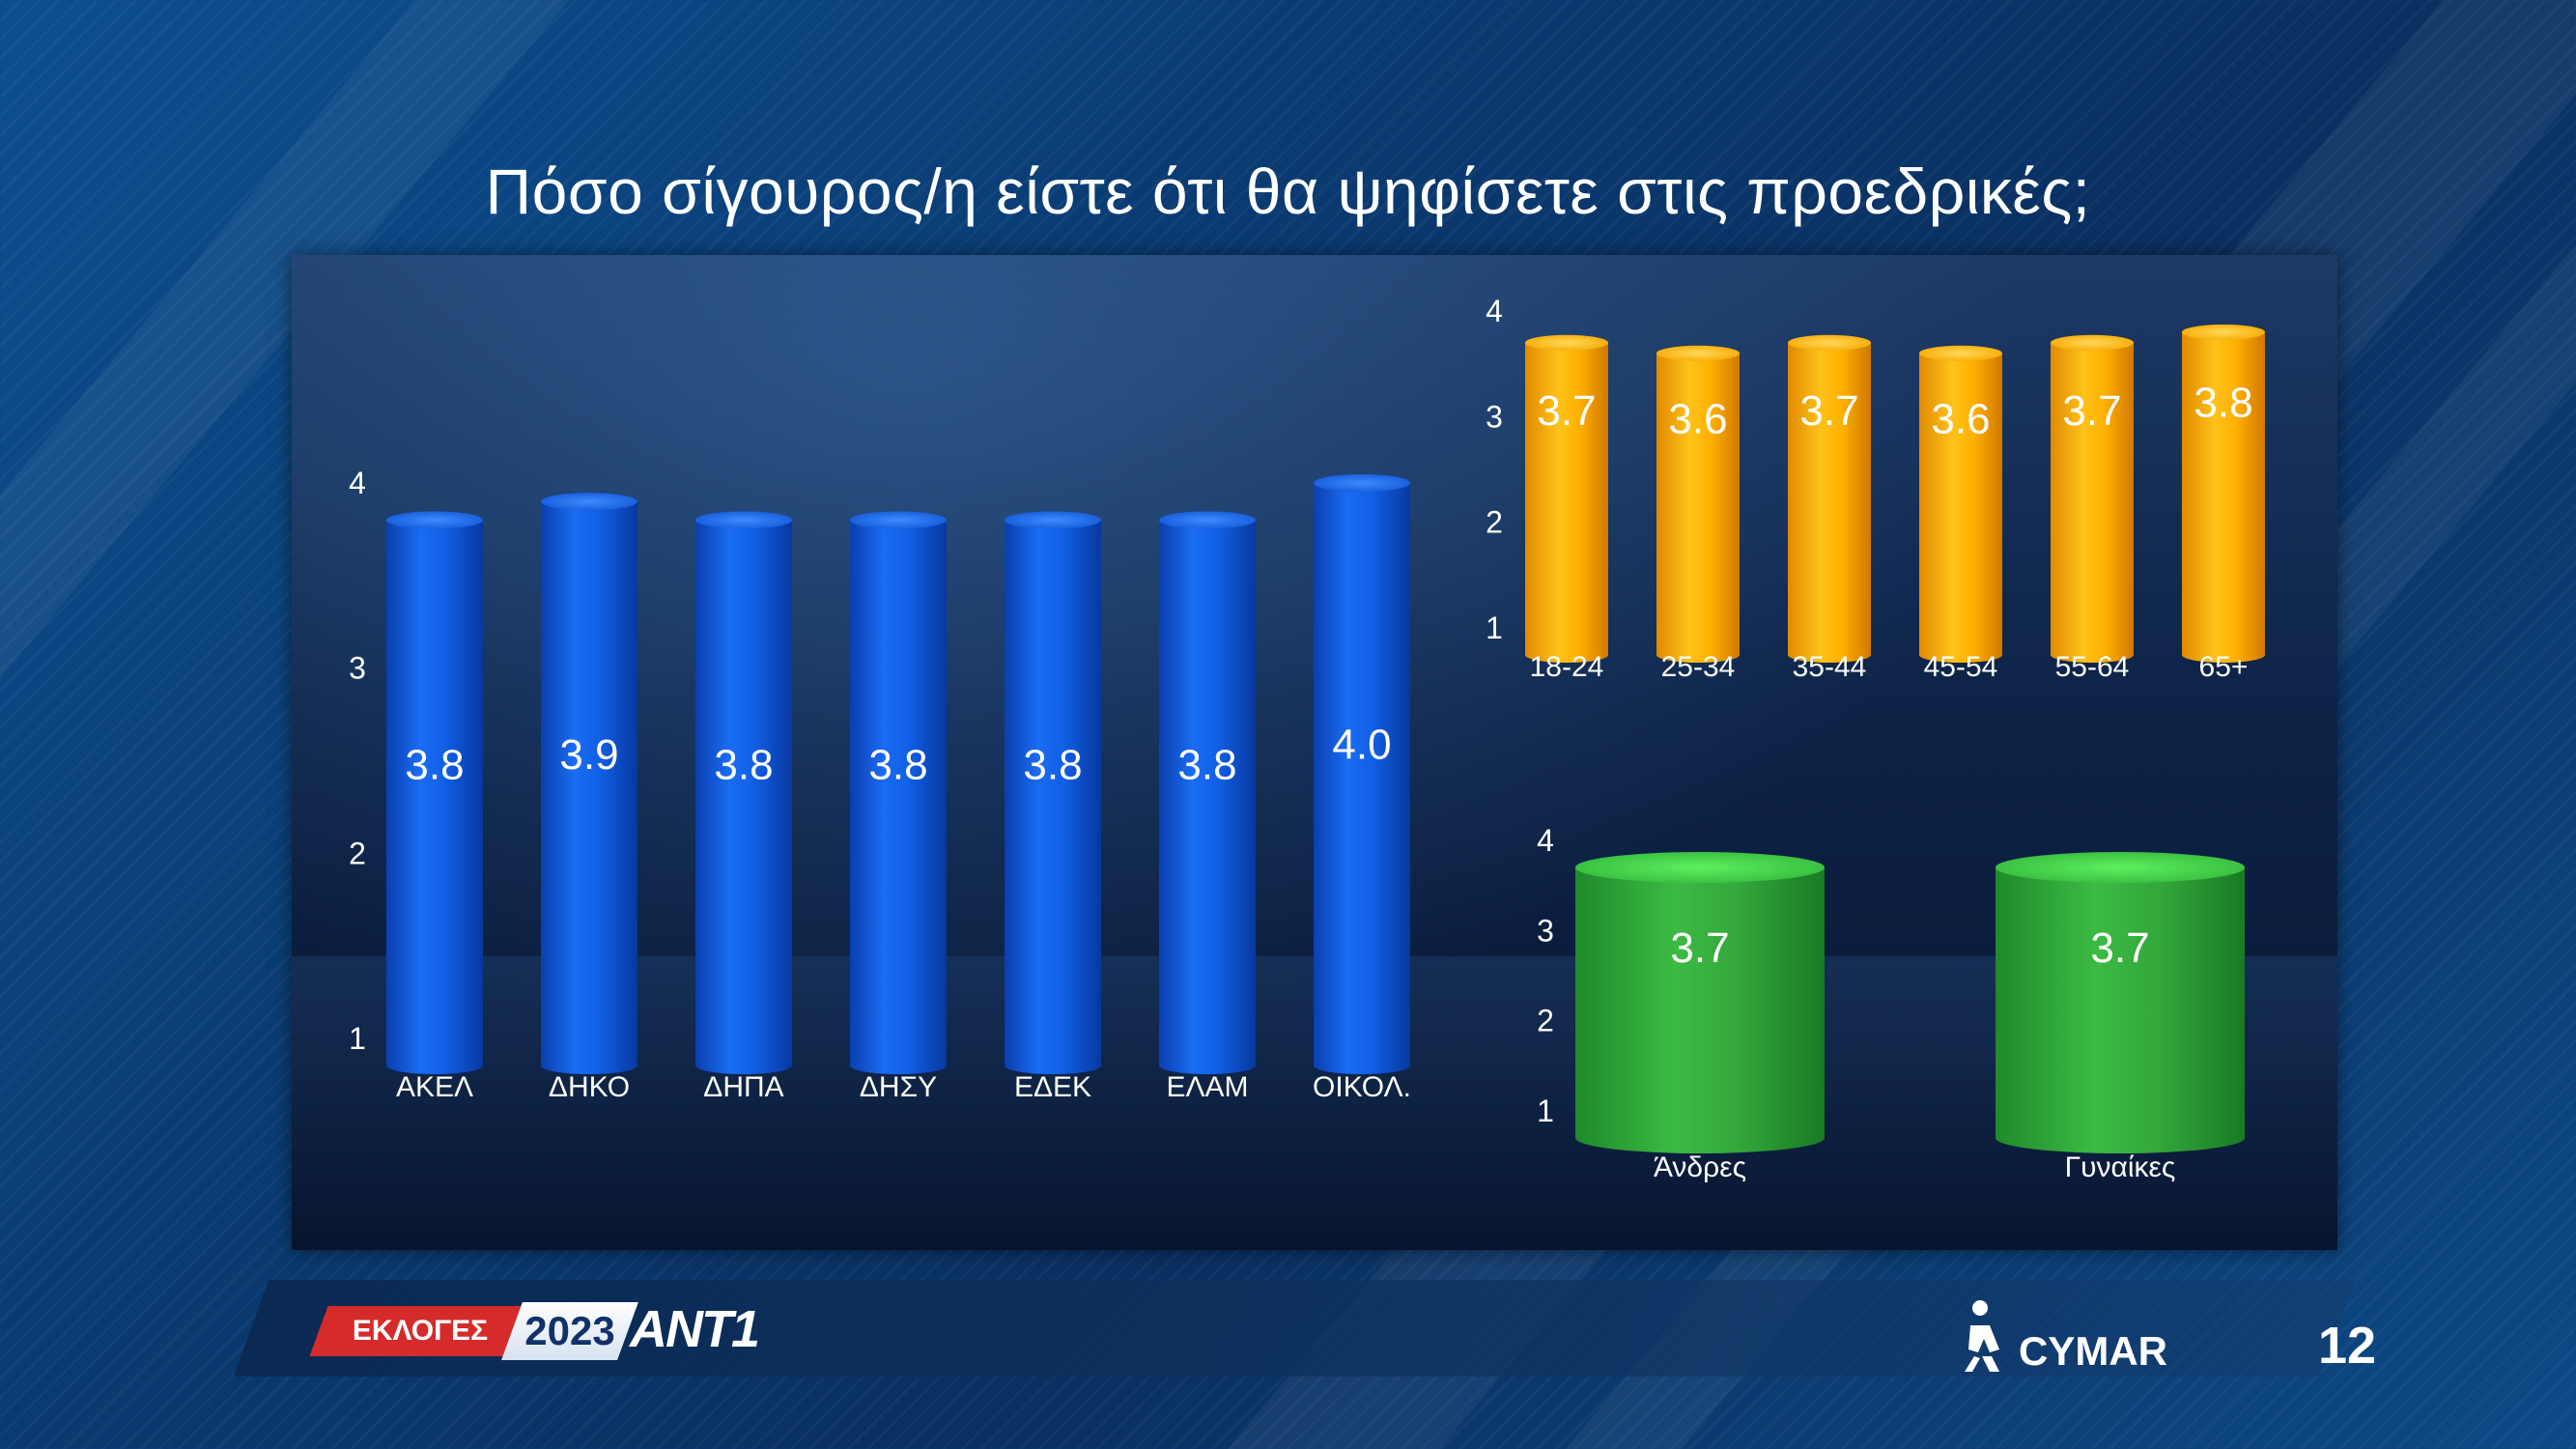  What do you see at coordinates (1700, 1167) in the screenshot?
I see `gender-category-label: Άνδρες` at bounding box center [1700, 1167].